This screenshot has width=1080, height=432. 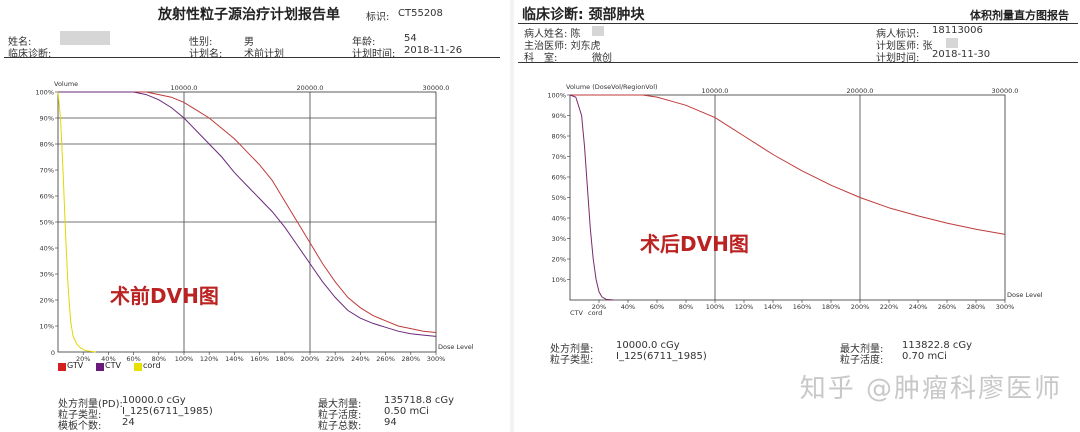 I want to click on left-top-tick-label: 30000.0, so click(x=436, y=88).